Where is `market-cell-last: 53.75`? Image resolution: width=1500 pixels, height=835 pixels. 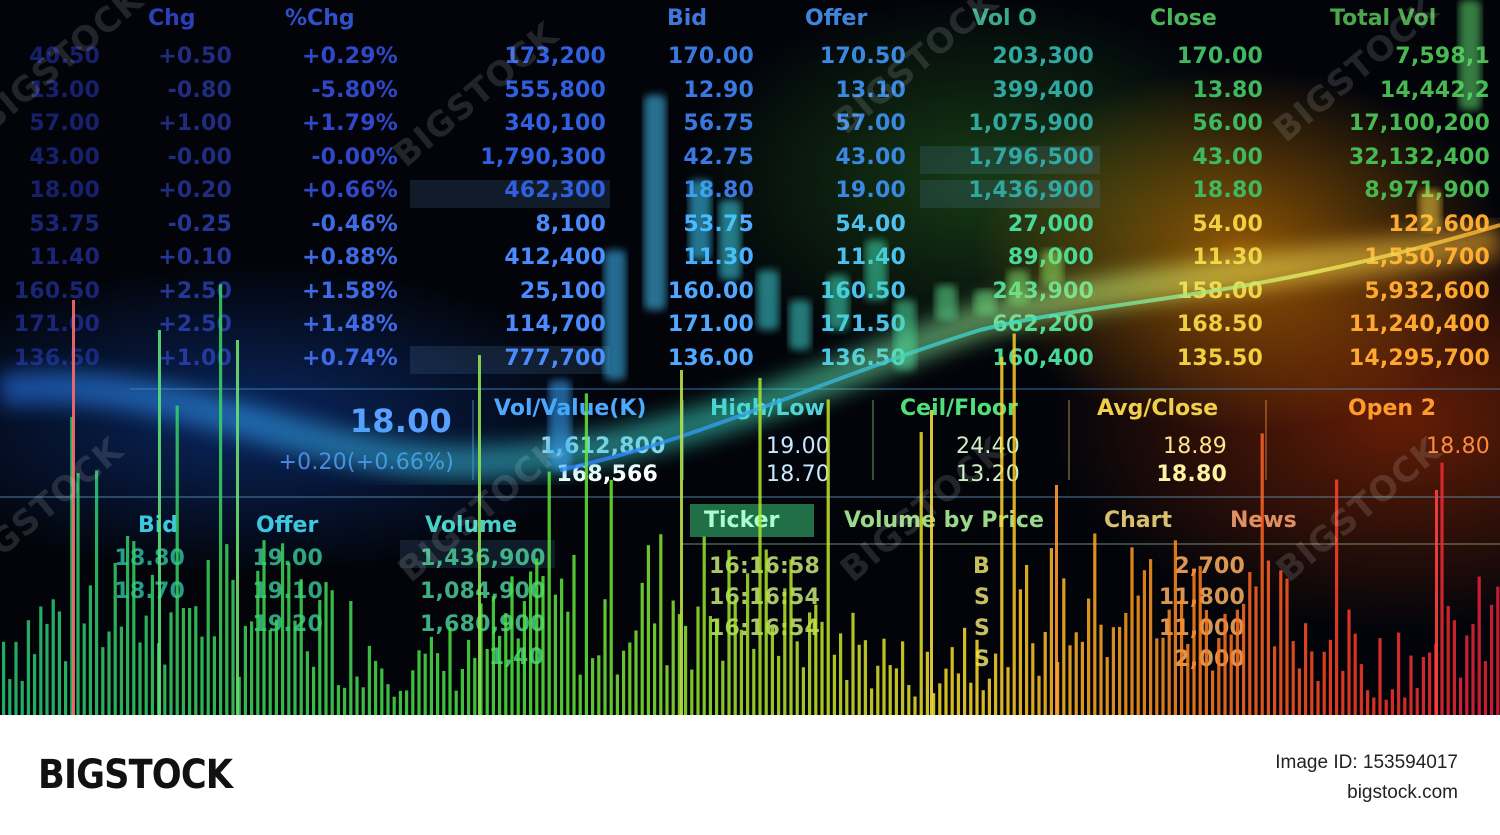
market-cell-last: 53.75 is located at coordinates (64, 224).